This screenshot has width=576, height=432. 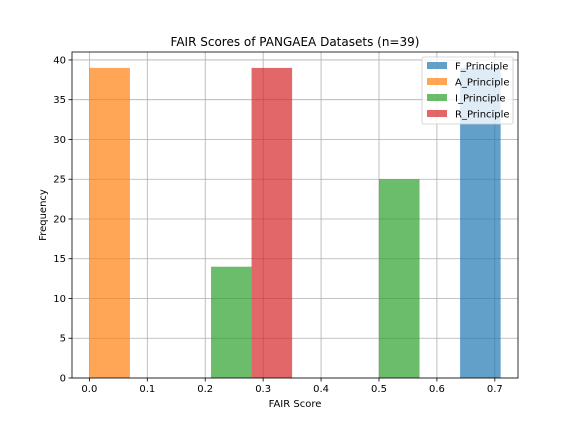 I want to click on y-tick-label: 30, so click(x=59, y=140).